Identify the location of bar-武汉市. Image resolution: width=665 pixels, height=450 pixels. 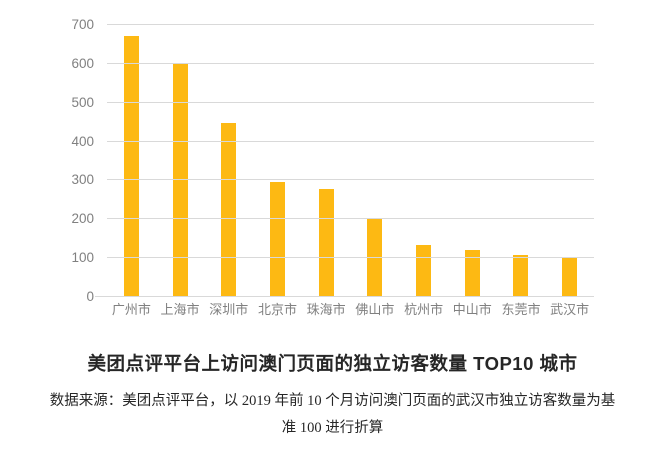
(570, 277).